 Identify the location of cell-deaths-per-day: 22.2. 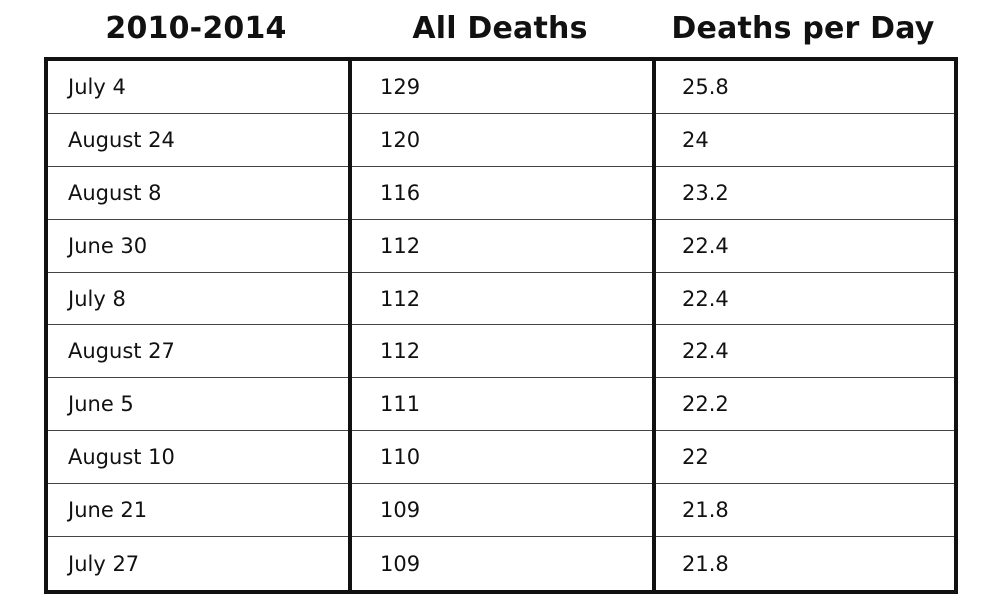
(705, 404).